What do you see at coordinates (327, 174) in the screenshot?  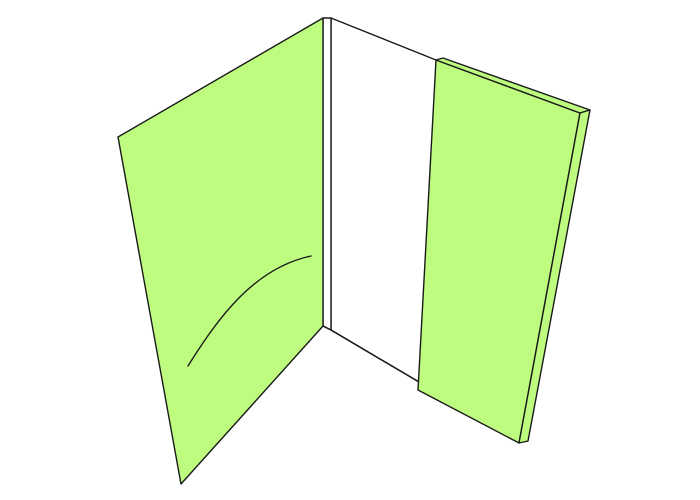 I see `spine` at bounding box center [327, 174].